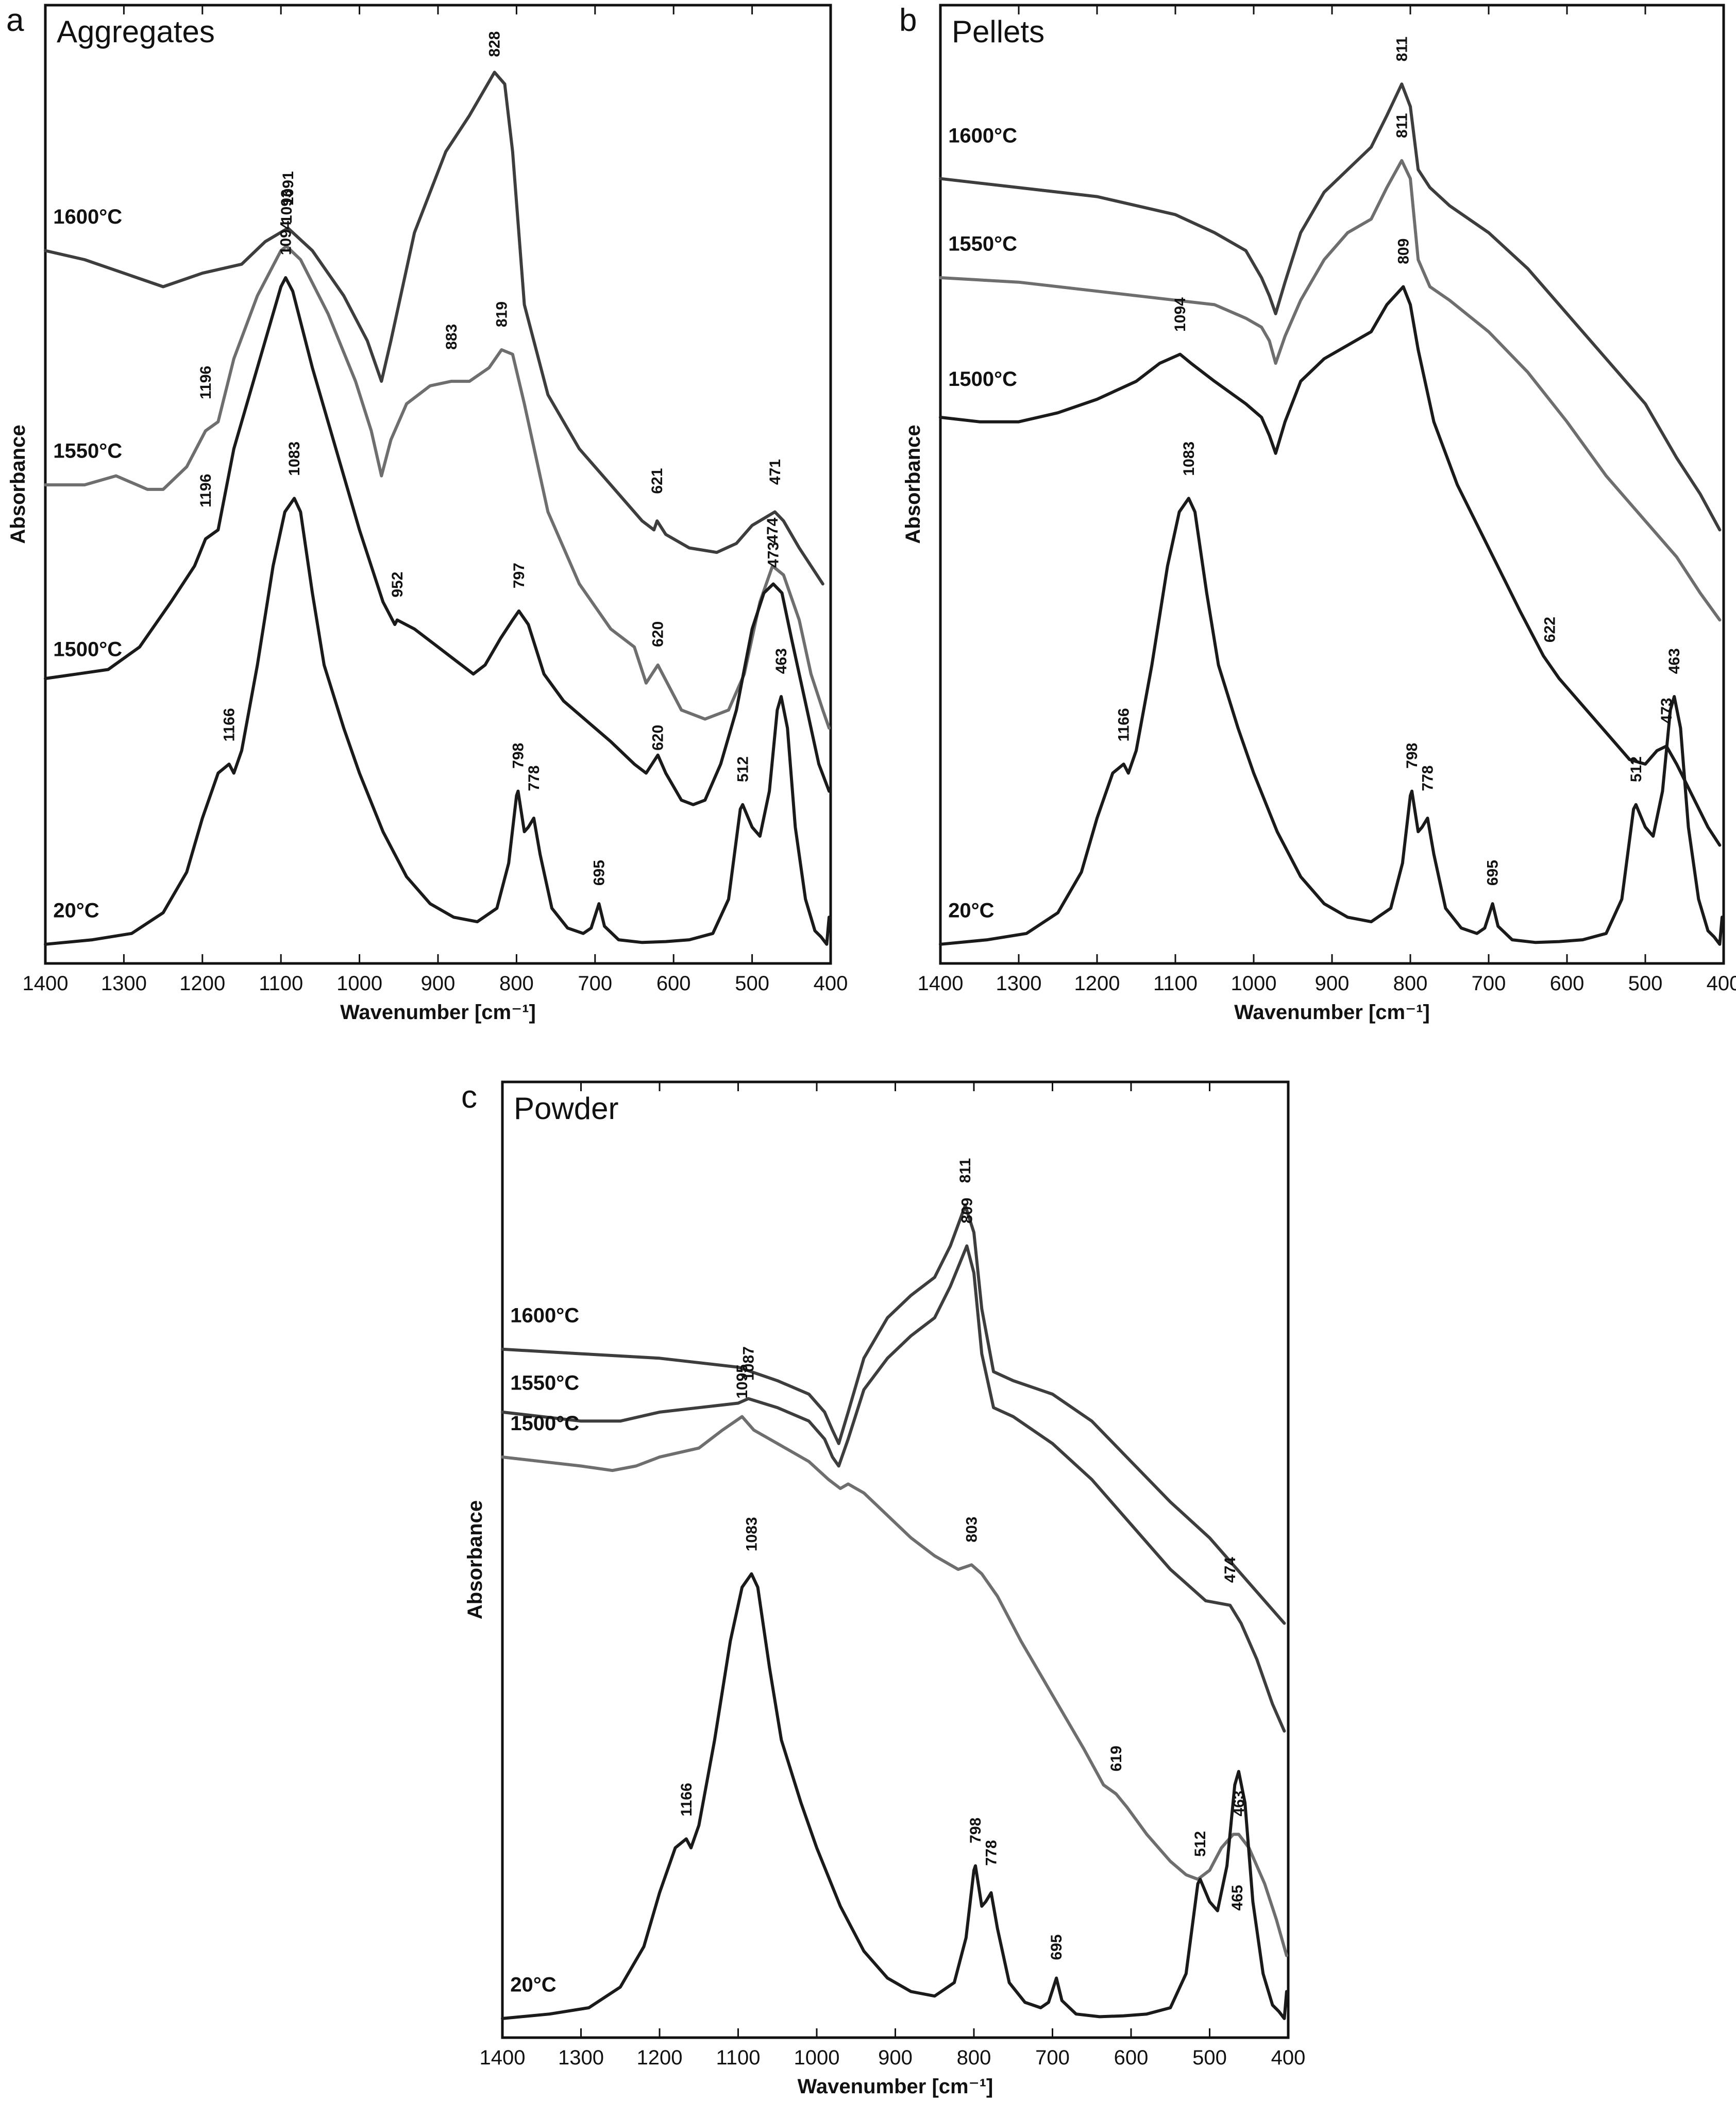  What do you see at coordinates (469, 1097) in the screenshot?
I see `panel-letter: c` at bounding box center [469, 1097].